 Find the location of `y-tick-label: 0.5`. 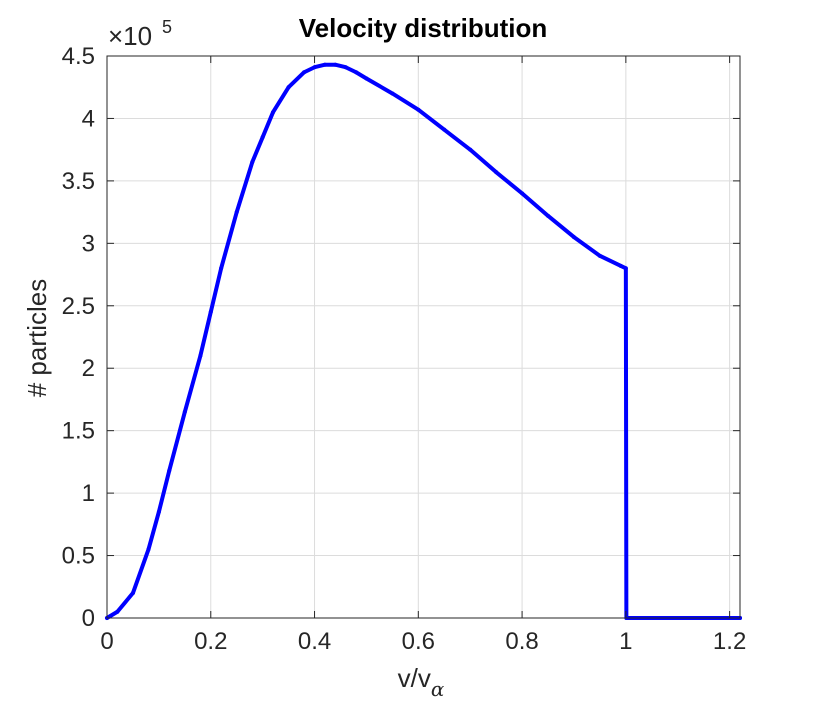

y-tick-label: 0.5 is located at coordinates (78, 556).